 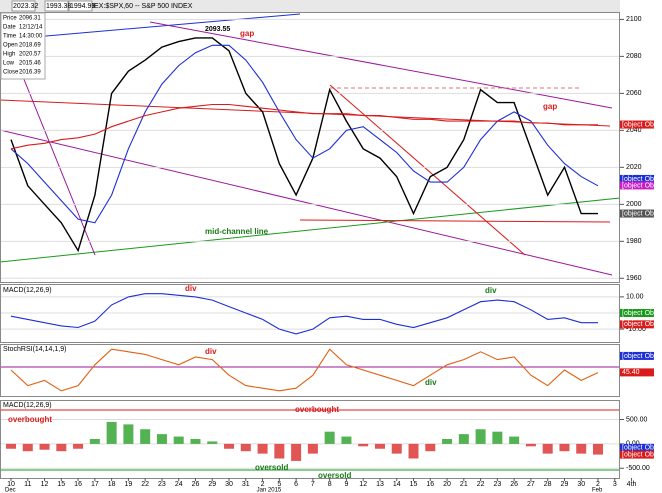 I want to click on info-box, so click(x=23, y=46).